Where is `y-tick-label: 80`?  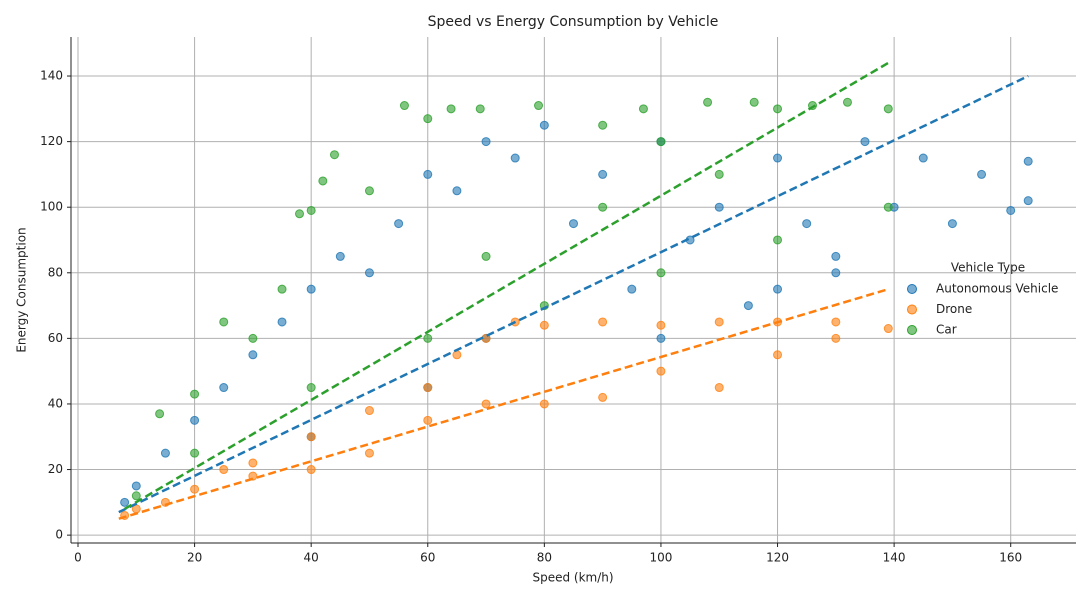
y-tick-label: 80 is located at coordinates (55, 272).